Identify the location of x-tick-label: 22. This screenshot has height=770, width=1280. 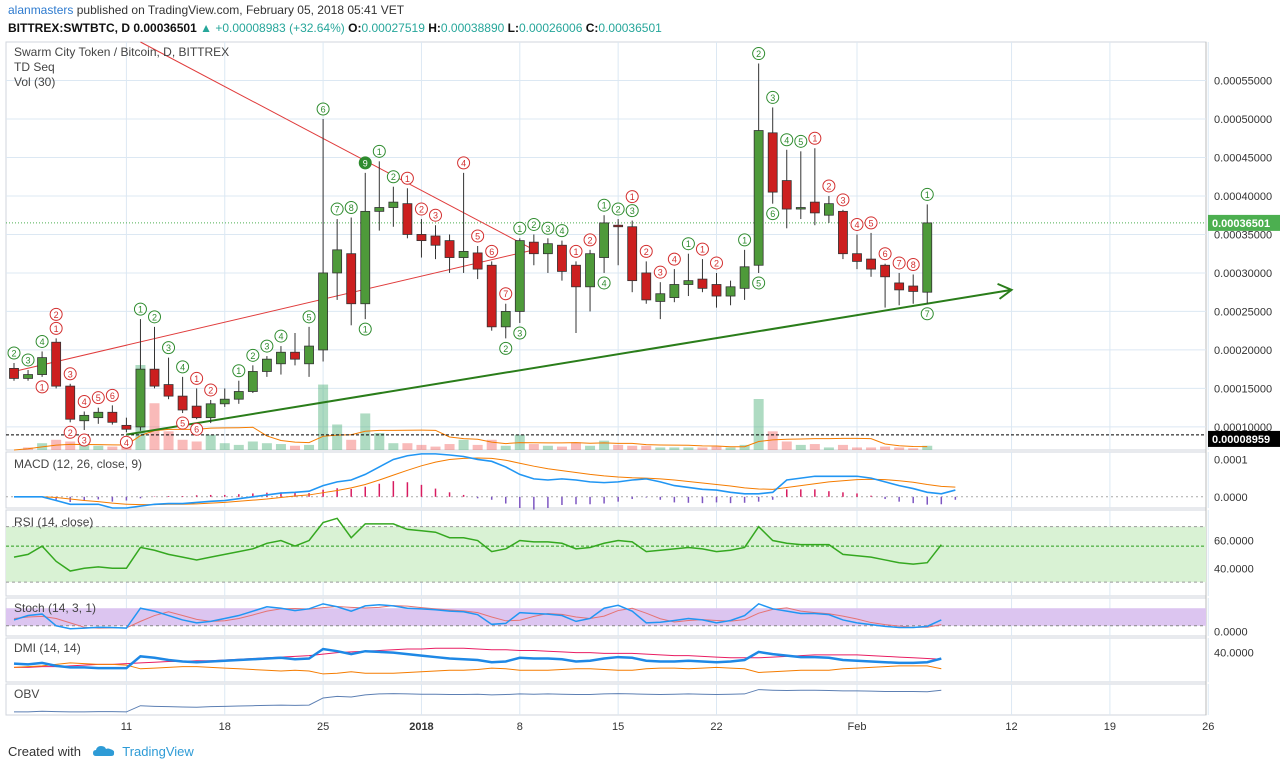
(716, 727).